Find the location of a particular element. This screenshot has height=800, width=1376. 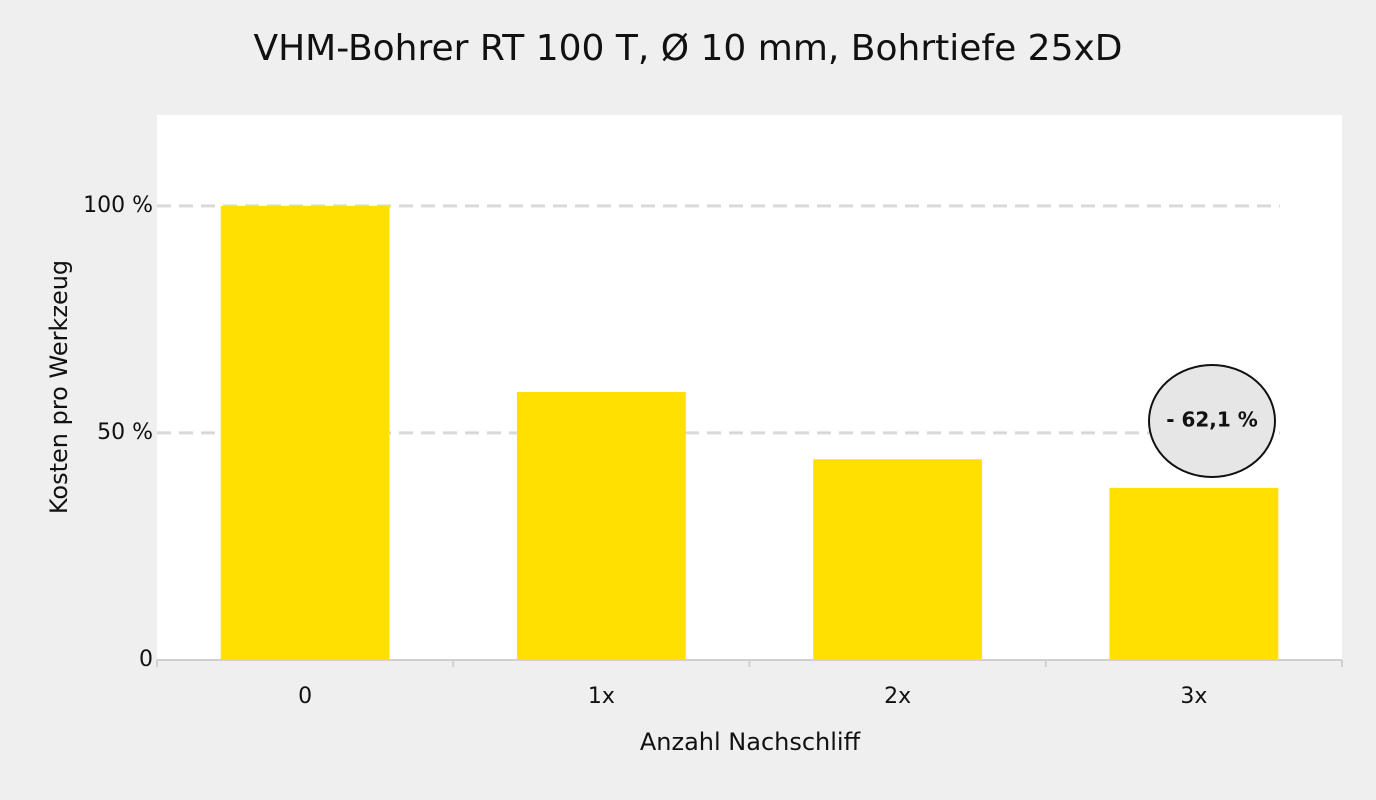

y-axis-label: Kosten pro Werkzeug is located at coordinates (59, 387).